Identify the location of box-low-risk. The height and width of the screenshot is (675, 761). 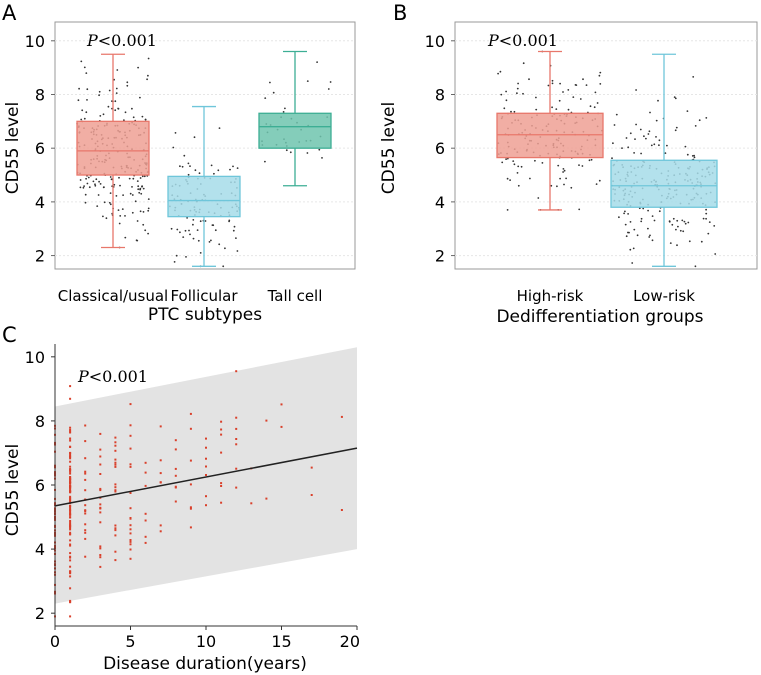
(664, 183).